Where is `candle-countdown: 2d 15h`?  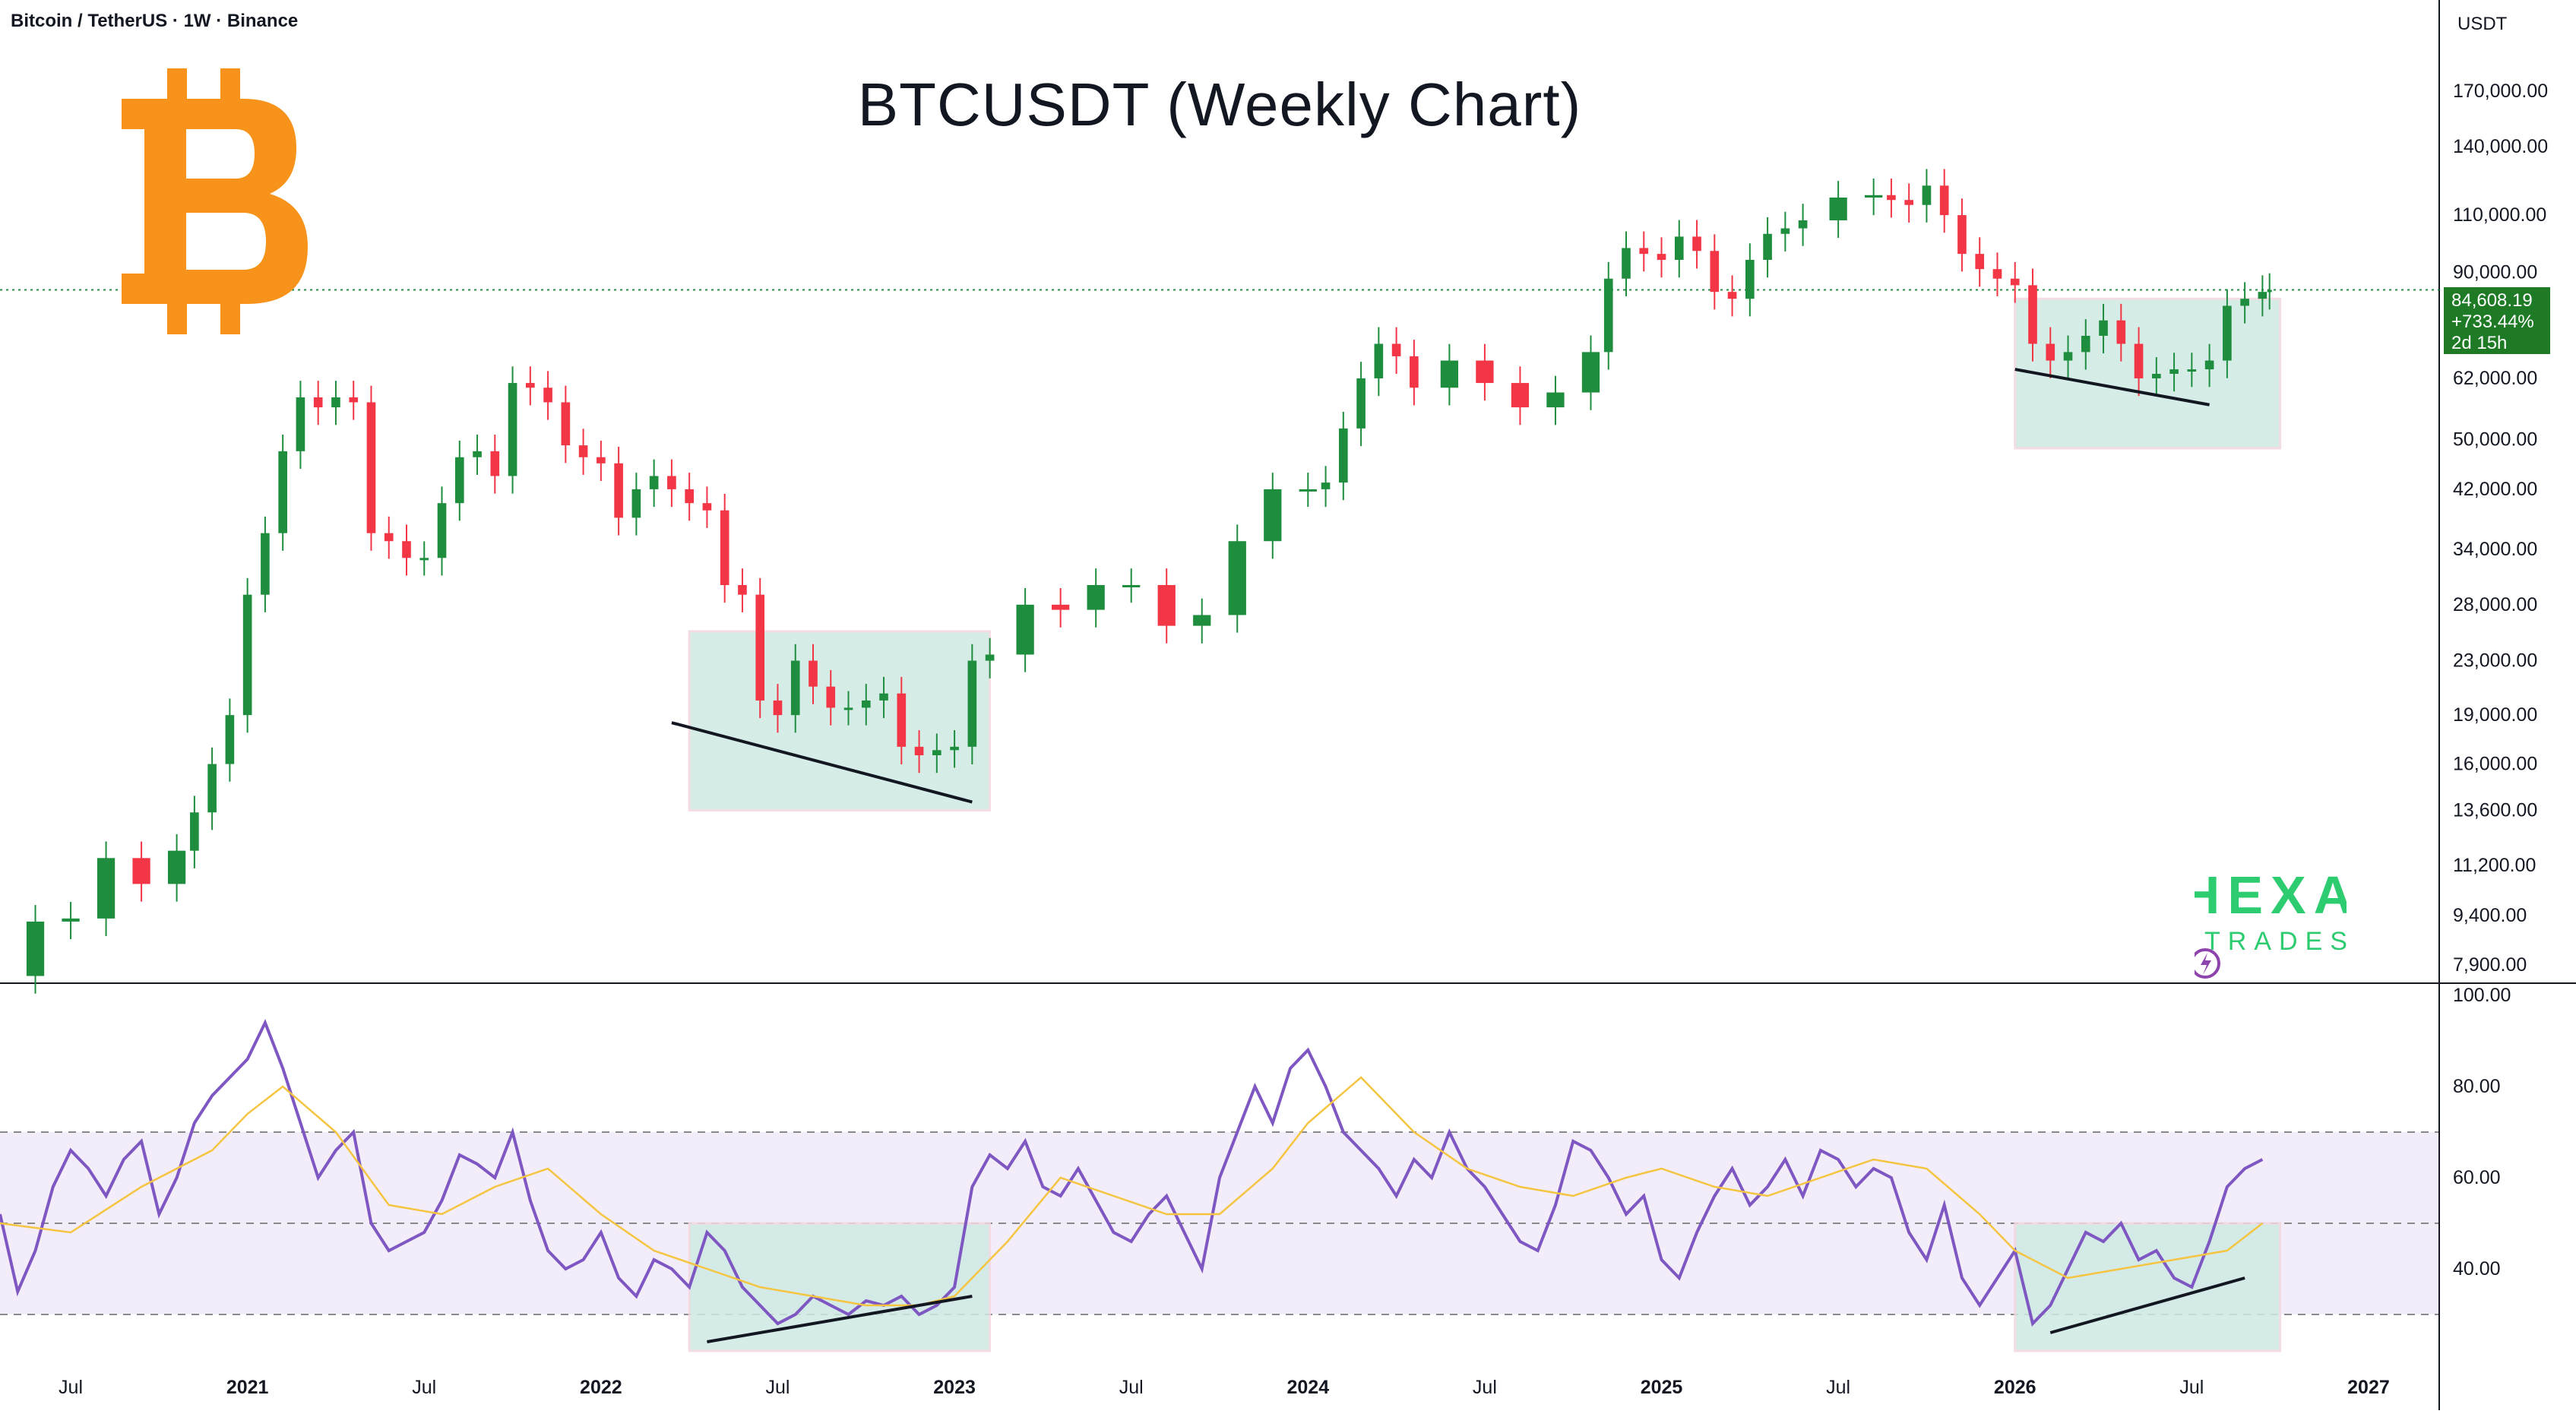
candle-countdown: 2d 15h is located at coordinates (2479, 343).